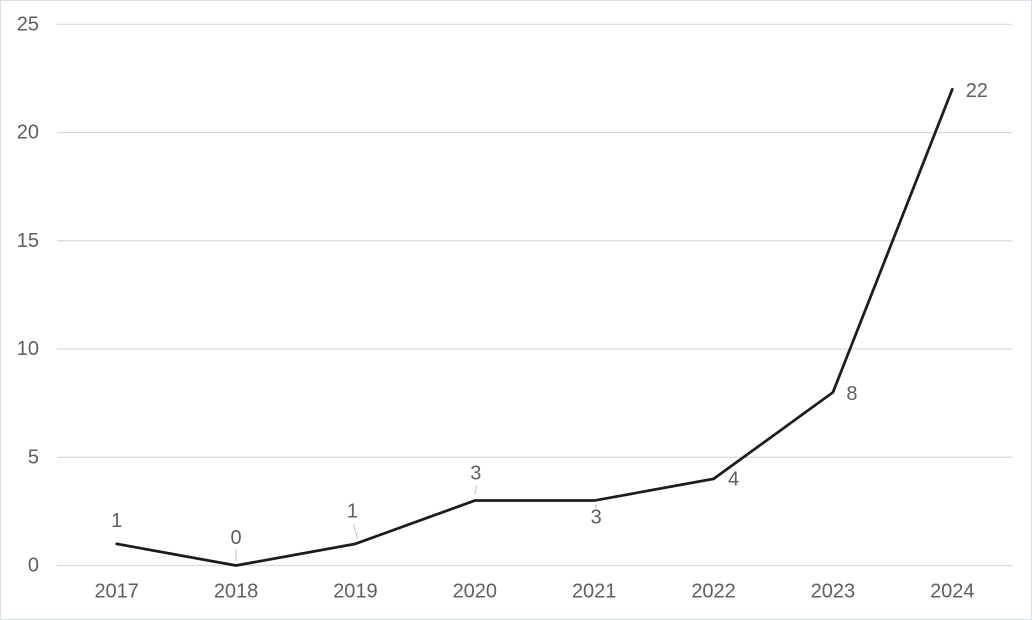 This screenshot has height=620, width=1032. I want to click on y-axis-tick-label: 25, so click(28, 24).